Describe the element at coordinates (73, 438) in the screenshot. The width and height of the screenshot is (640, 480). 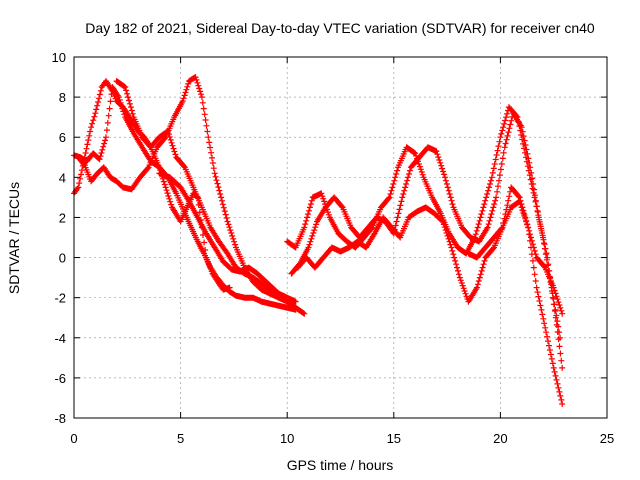
I see `x-tick-label: 0` at that location.